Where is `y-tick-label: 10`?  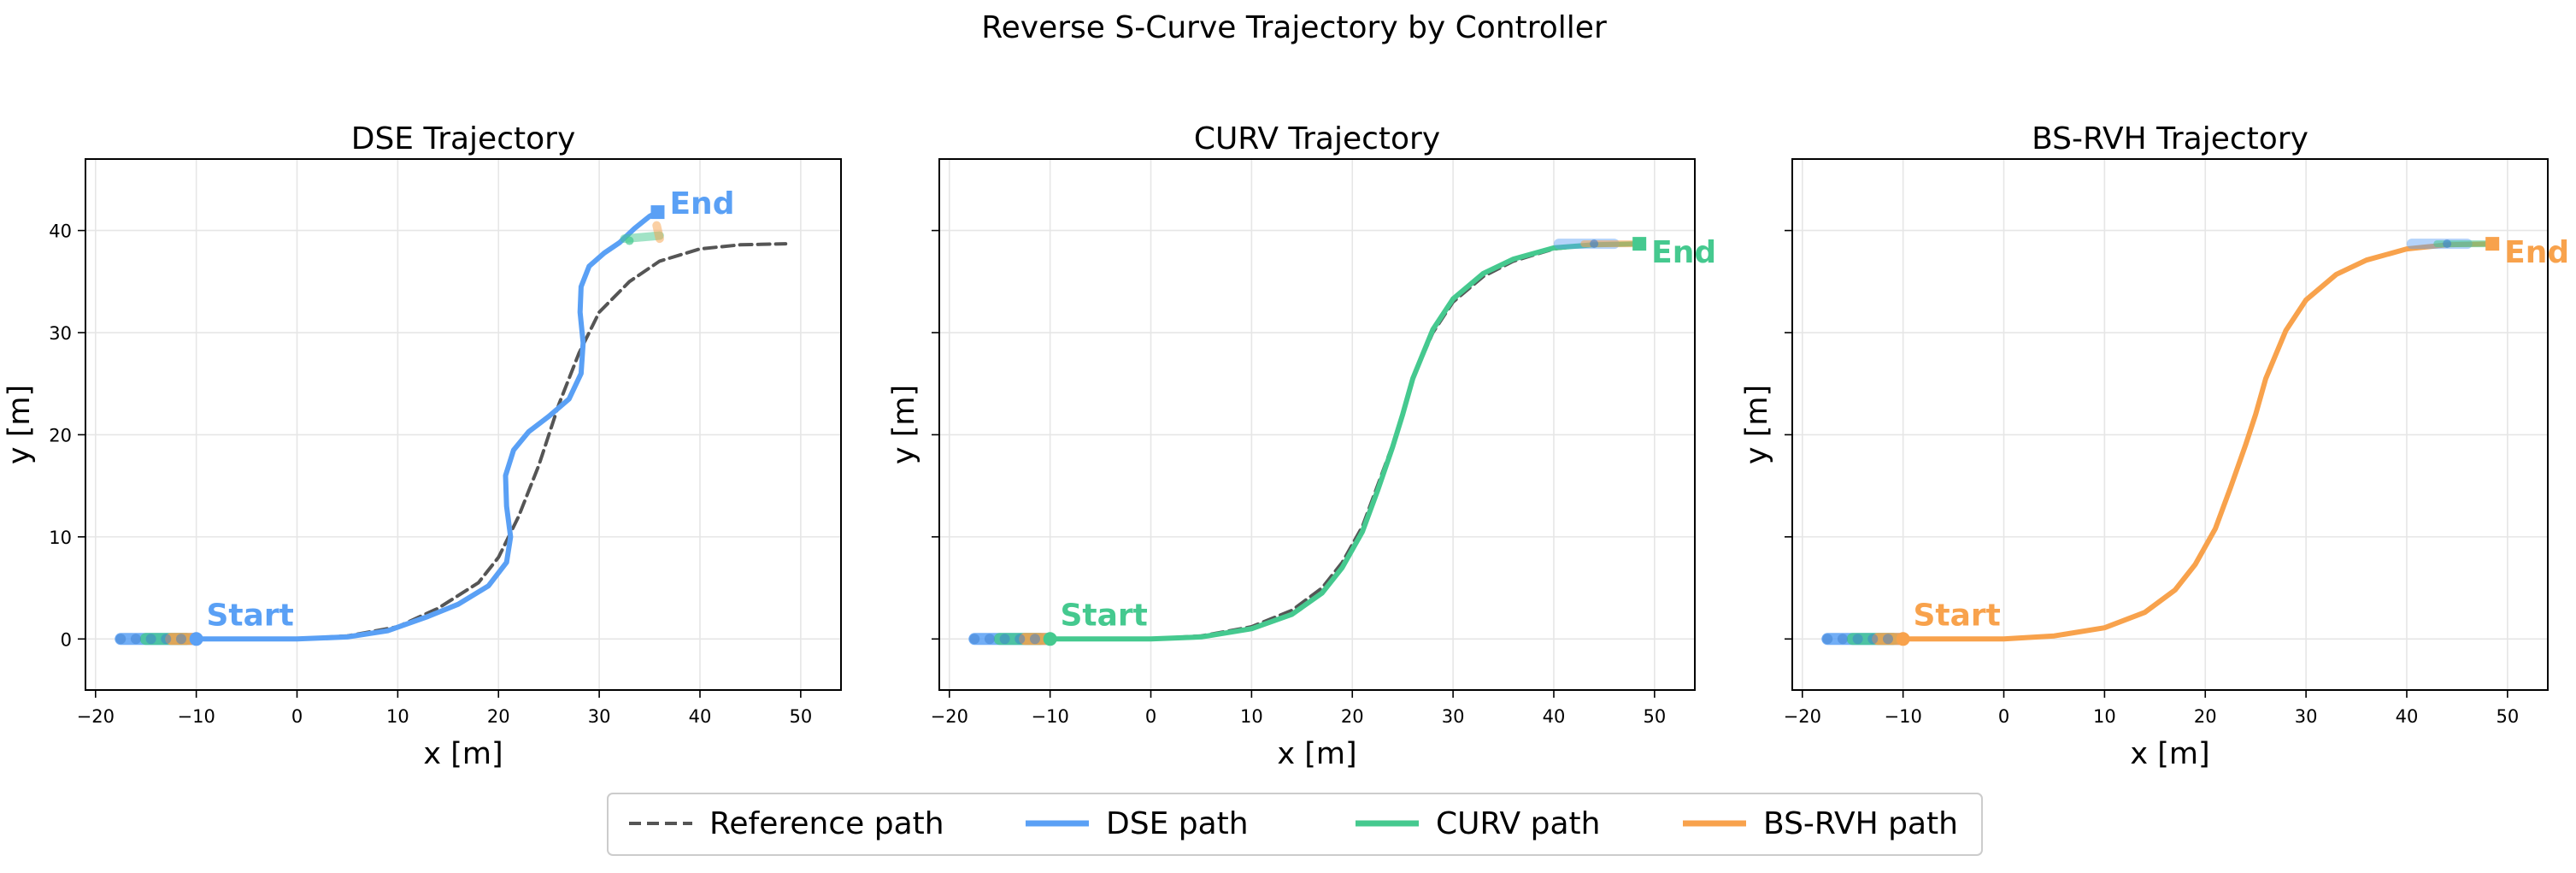
y-tick-label: 10 is located at coordinates (60, 538).